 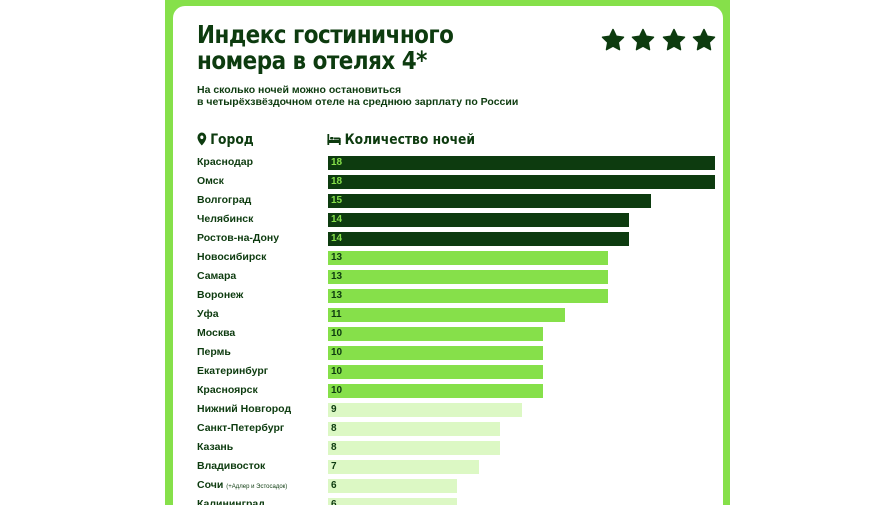 I want to click on bar: 14, so click(x=478, y=239).